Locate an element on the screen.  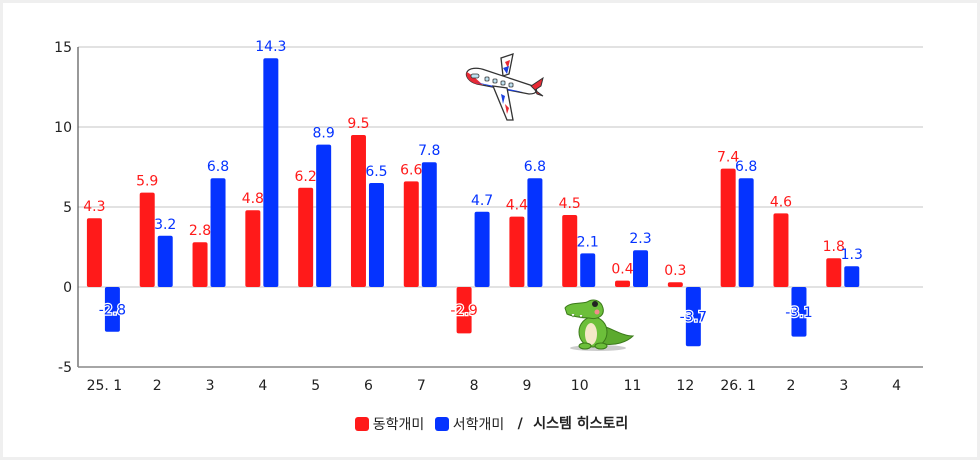
x-tick-label: 8 is located at coordinates (474, 386).